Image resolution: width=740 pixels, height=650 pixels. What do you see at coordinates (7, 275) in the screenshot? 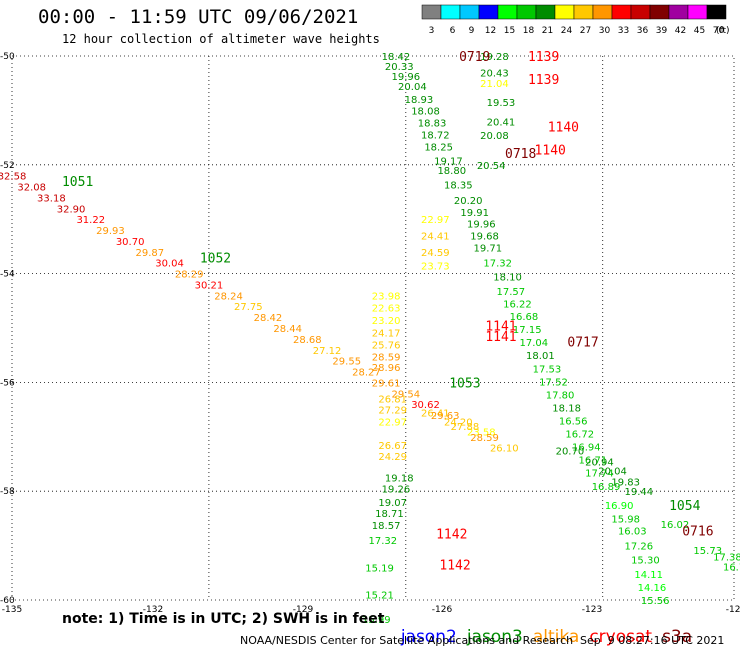
I see `y-tick-label: -54` at bounding box center [7, 275].